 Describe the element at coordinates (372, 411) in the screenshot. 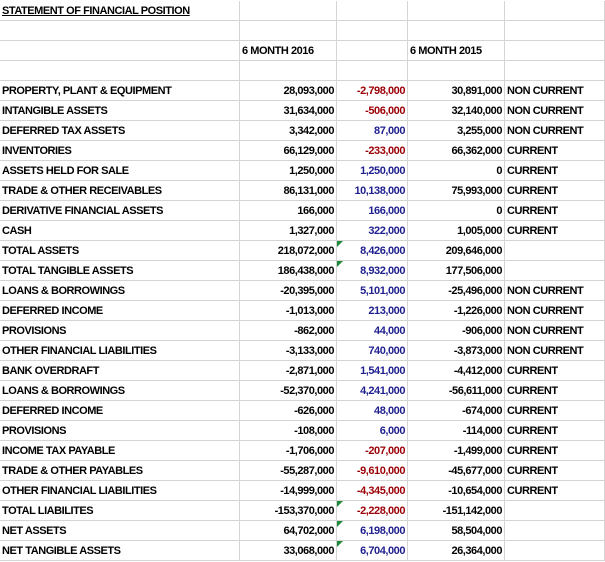

I see `value-cell: 48,000` at that location.